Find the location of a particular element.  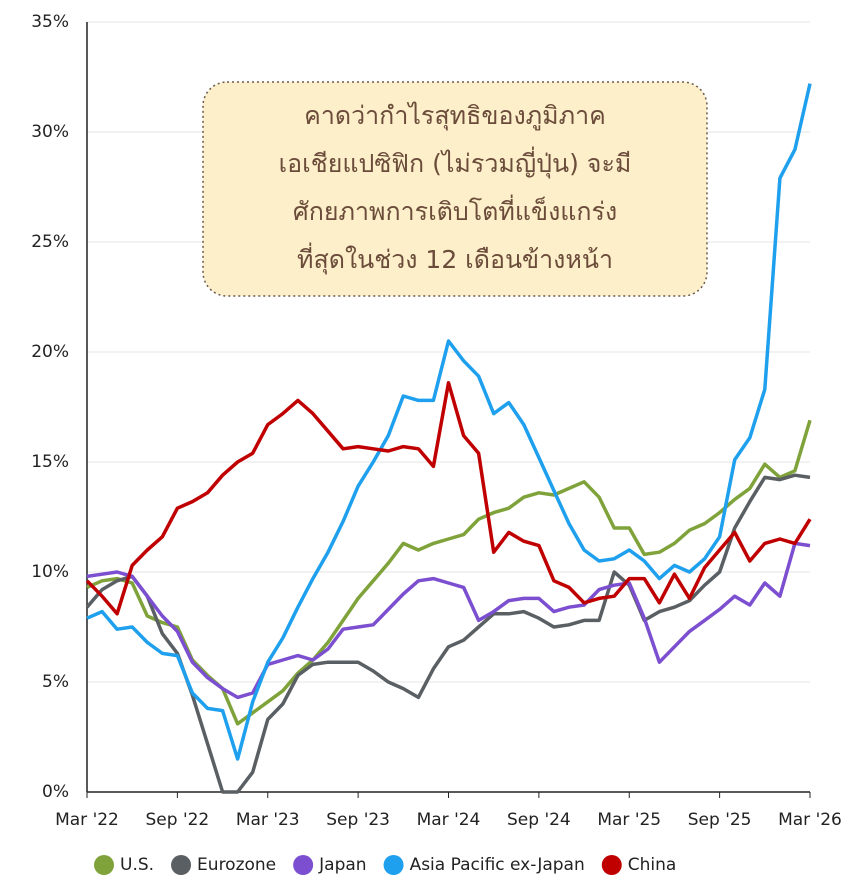

y-tick-label: 30% is located at coordinates (50, 132).